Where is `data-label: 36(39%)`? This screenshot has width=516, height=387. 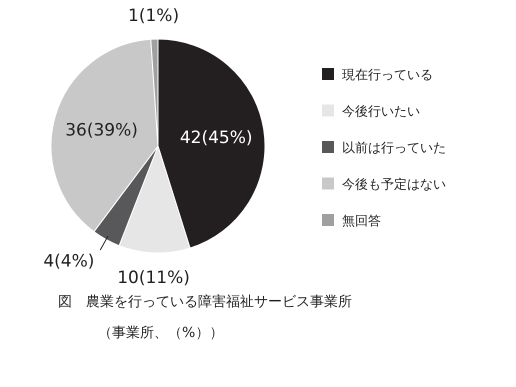
data-label: 36(39%) is located at coordinates (101, 130).